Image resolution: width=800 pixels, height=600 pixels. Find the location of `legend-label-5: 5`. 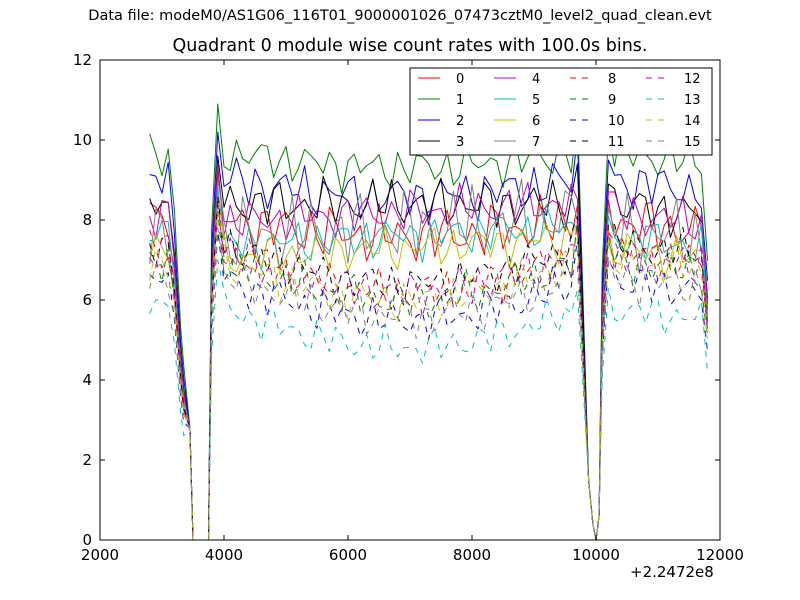

legend-label-5: 5 is located at coordinates (536, 100).